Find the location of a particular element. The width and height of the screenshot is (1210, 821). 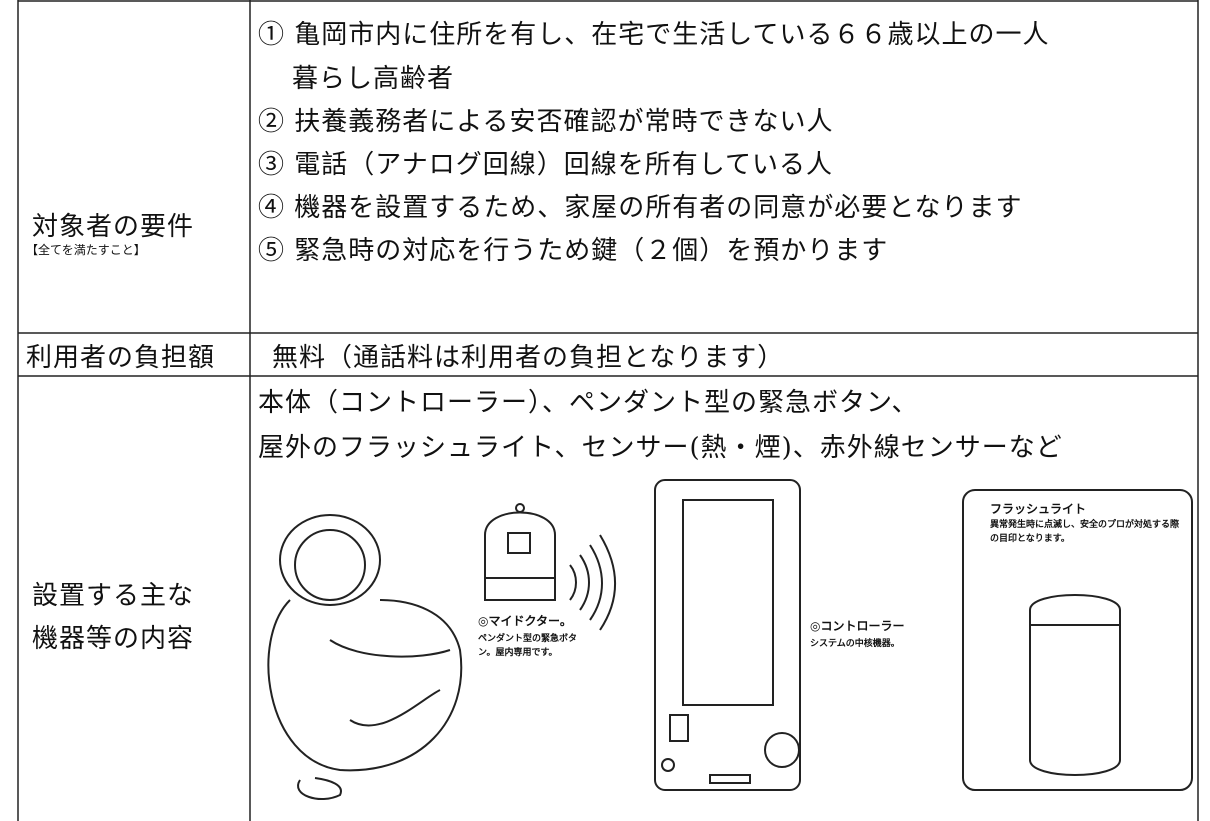

row-label: 利用者の負担額 is located at coordinates (121, 358).